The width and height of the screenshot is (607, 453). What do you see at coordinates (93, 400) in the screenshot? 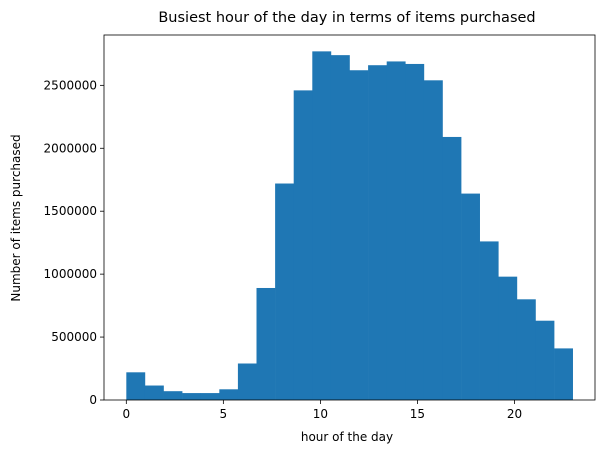
I see `y-tick-label: 0` at bounding box center [93, 400].